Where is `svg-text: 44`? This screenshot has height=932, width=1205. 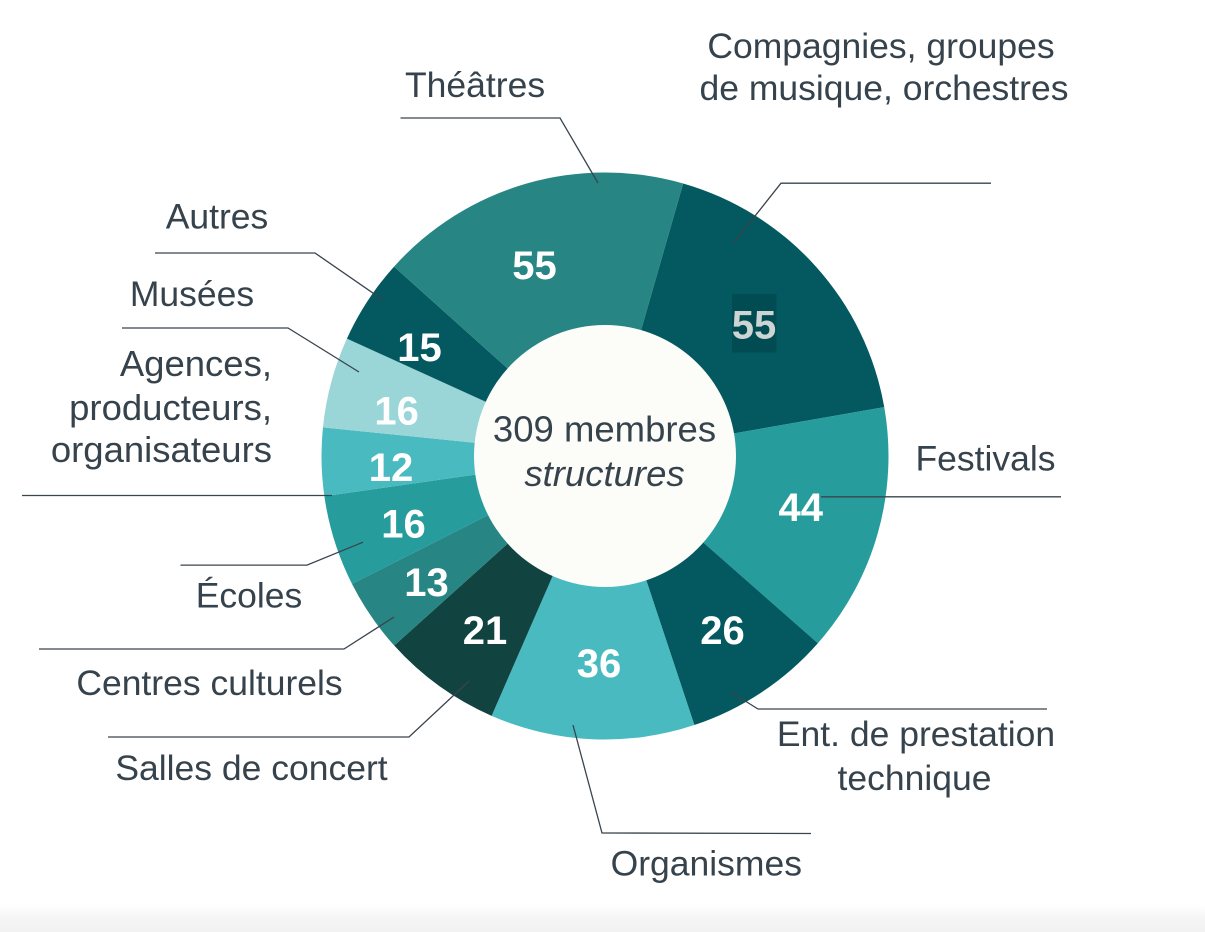 svg-text: 44 is located at coordinates (801, 508).